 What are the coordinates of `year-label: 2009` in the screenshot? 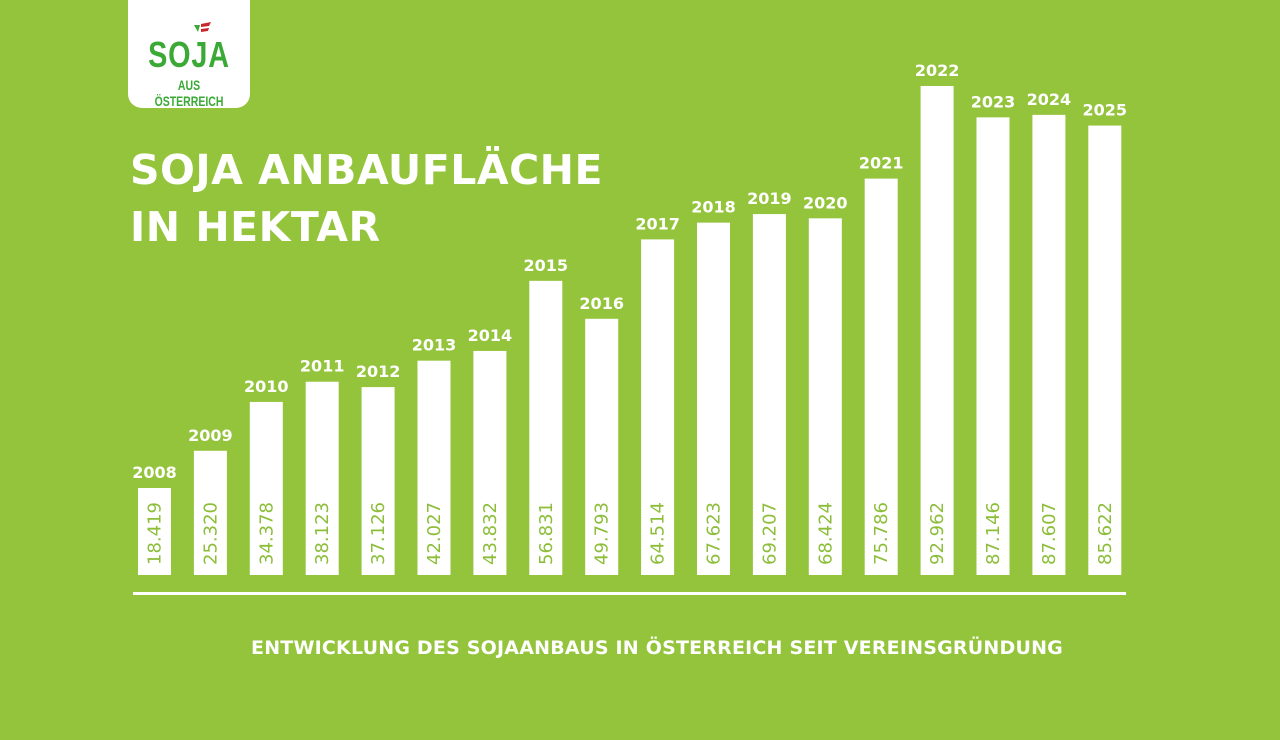 It's located at (210, 435).